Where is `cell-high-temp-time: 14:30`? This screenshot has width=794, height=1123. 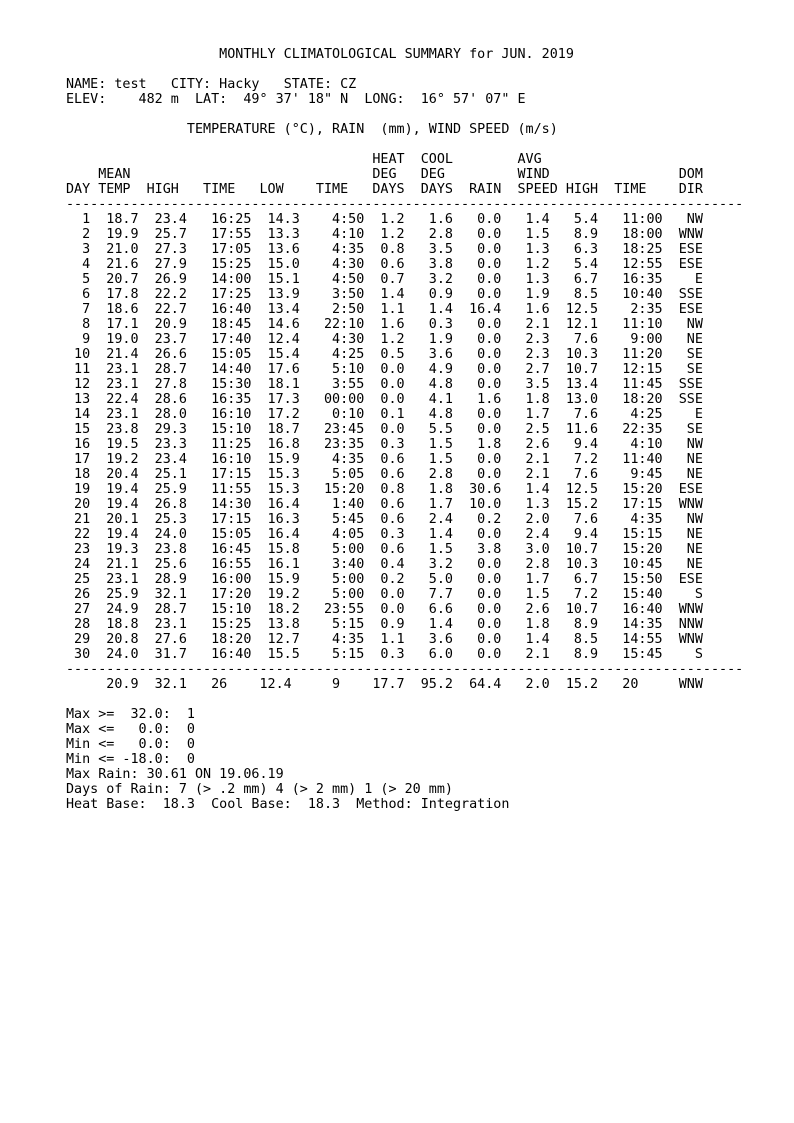 cell-high-temp-time: 14:30 is located at coordinates (219, 504).